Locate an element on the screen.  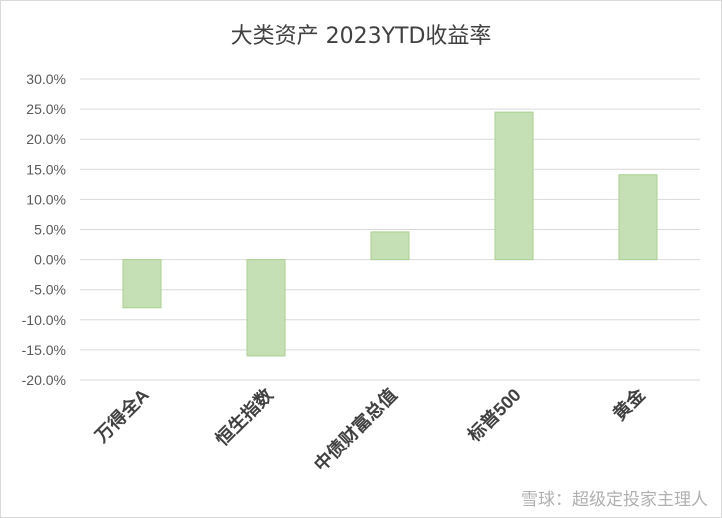
watermark-text: 雪球：超级定投家主理人 is located at coordinates (614, 500).